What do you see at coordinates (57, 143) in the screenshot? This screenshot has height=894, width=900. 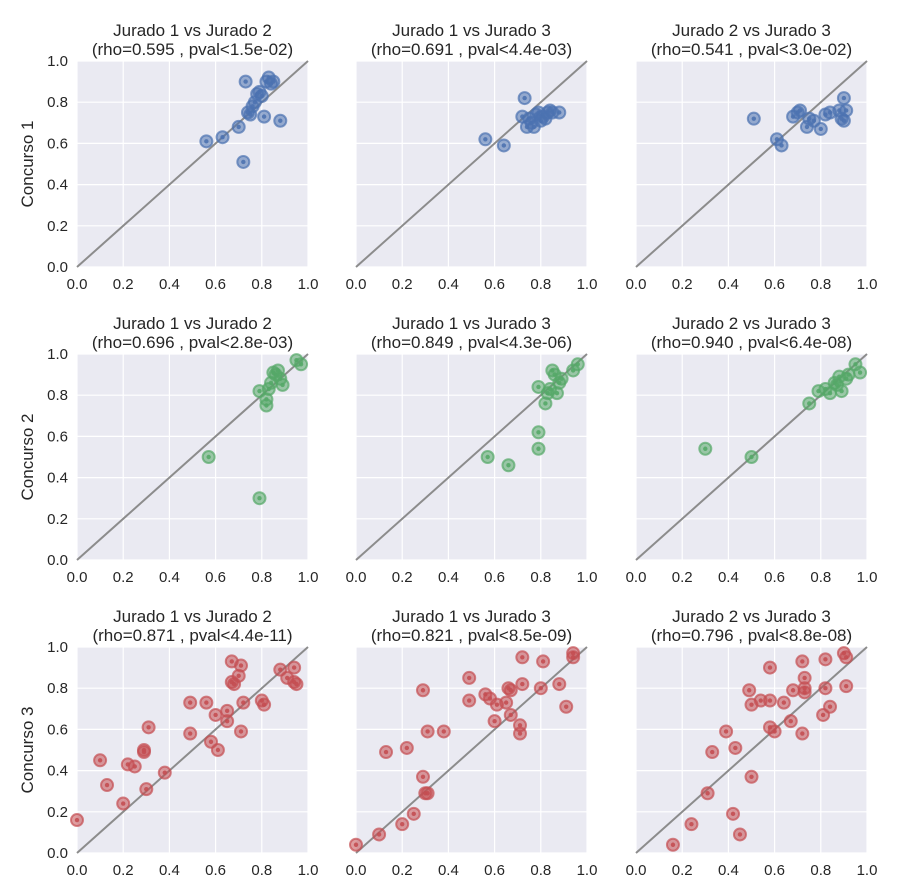 I see `y-tick-label: 0.6` at bounding box center [57, 143].